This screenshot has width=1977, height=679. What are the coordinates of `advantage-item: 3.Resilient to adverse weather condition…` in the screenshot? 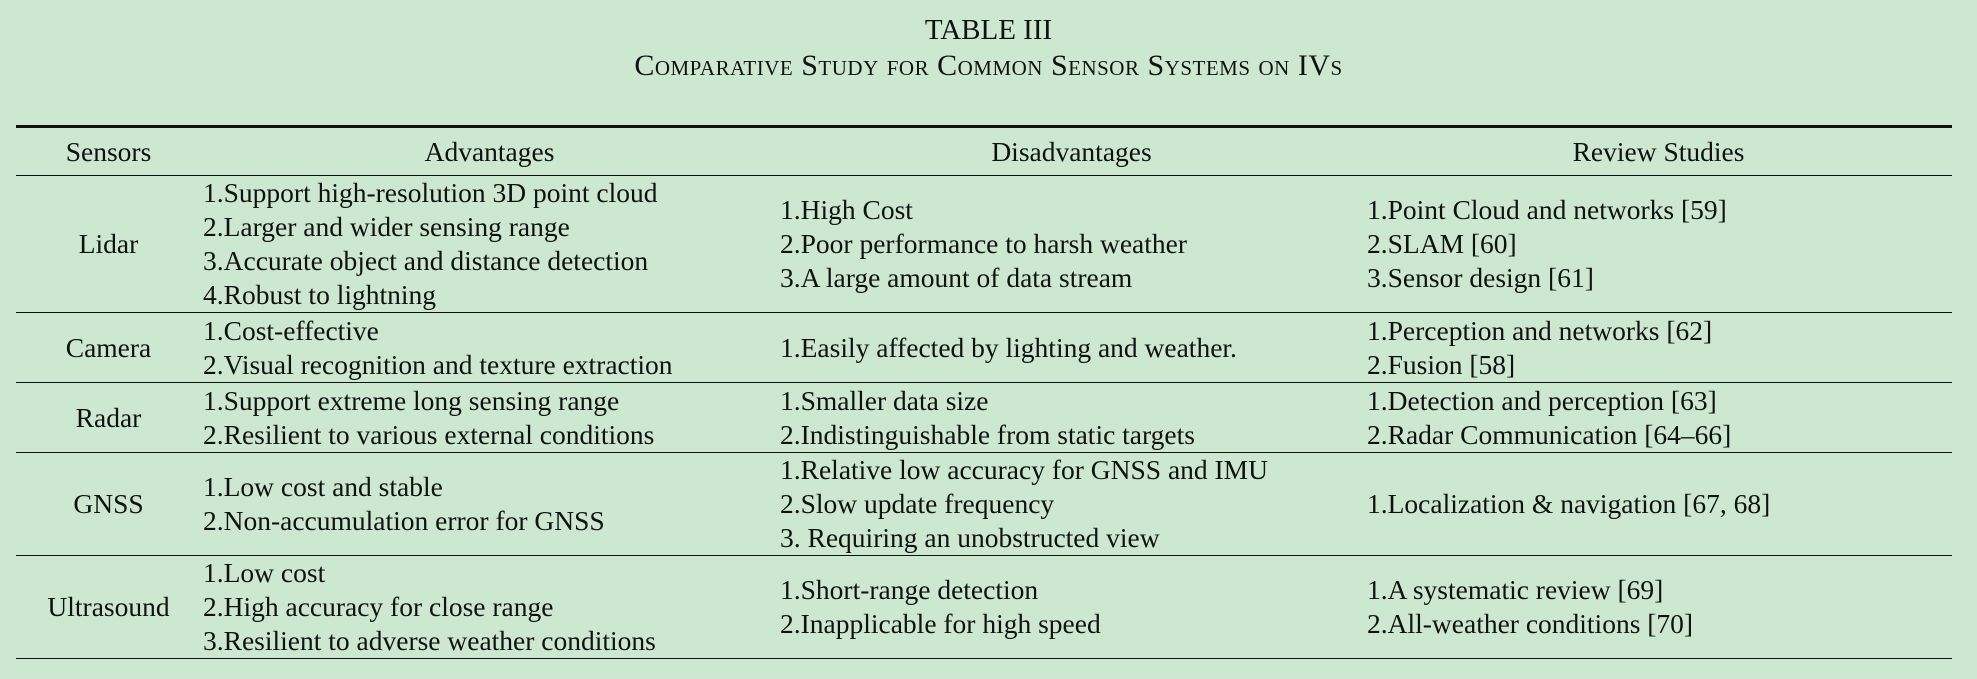 It's located at (429, 640).